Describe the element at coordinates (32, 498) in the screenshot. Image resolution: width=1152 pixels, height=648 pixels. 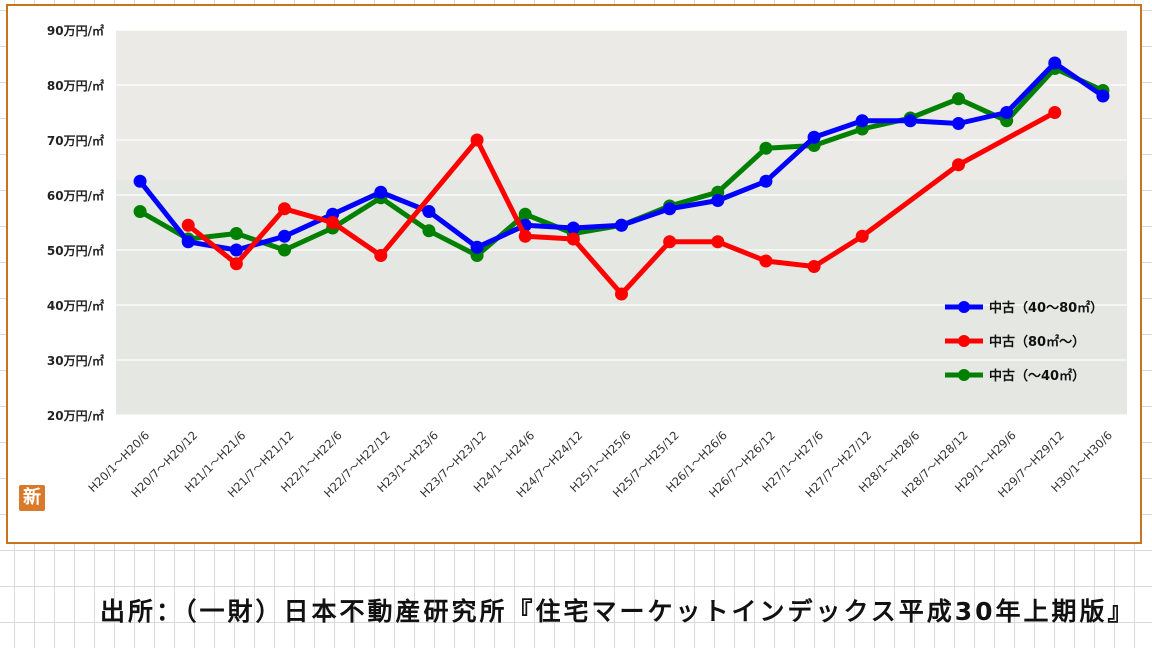
I see `logo-icon: 新` at that location.